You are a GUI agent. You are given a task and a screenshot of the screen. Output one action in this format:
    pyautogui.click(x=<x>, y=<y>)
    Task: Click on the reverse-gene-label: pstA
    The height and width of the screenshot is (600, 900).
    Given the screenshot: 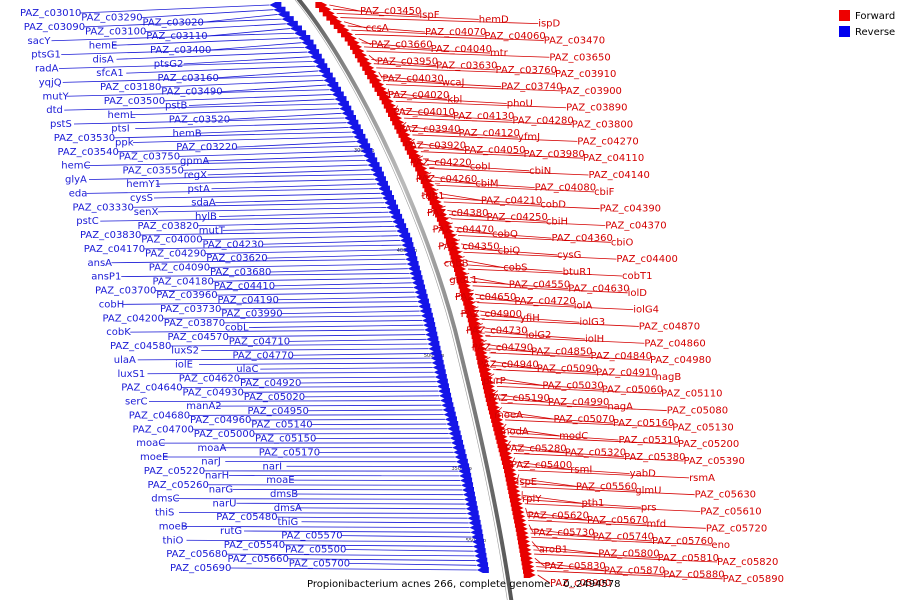 What is the action you would take?
    pyautogui.click(x=199, y=189)
    